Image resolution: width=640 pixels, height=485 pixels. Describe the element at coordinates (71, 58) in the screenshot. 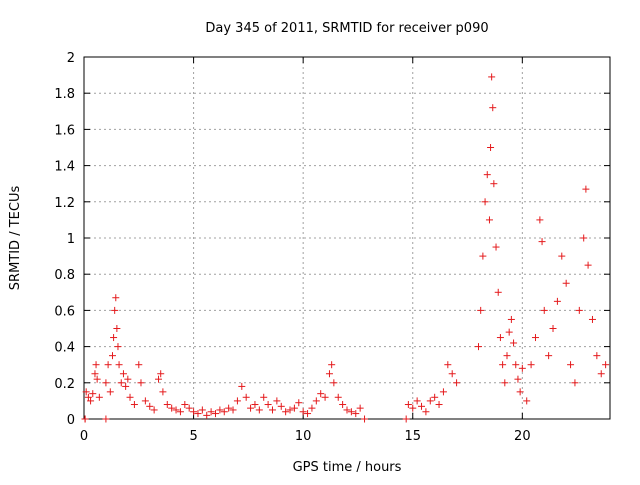

I see `y-tick-label: 2` at that location.